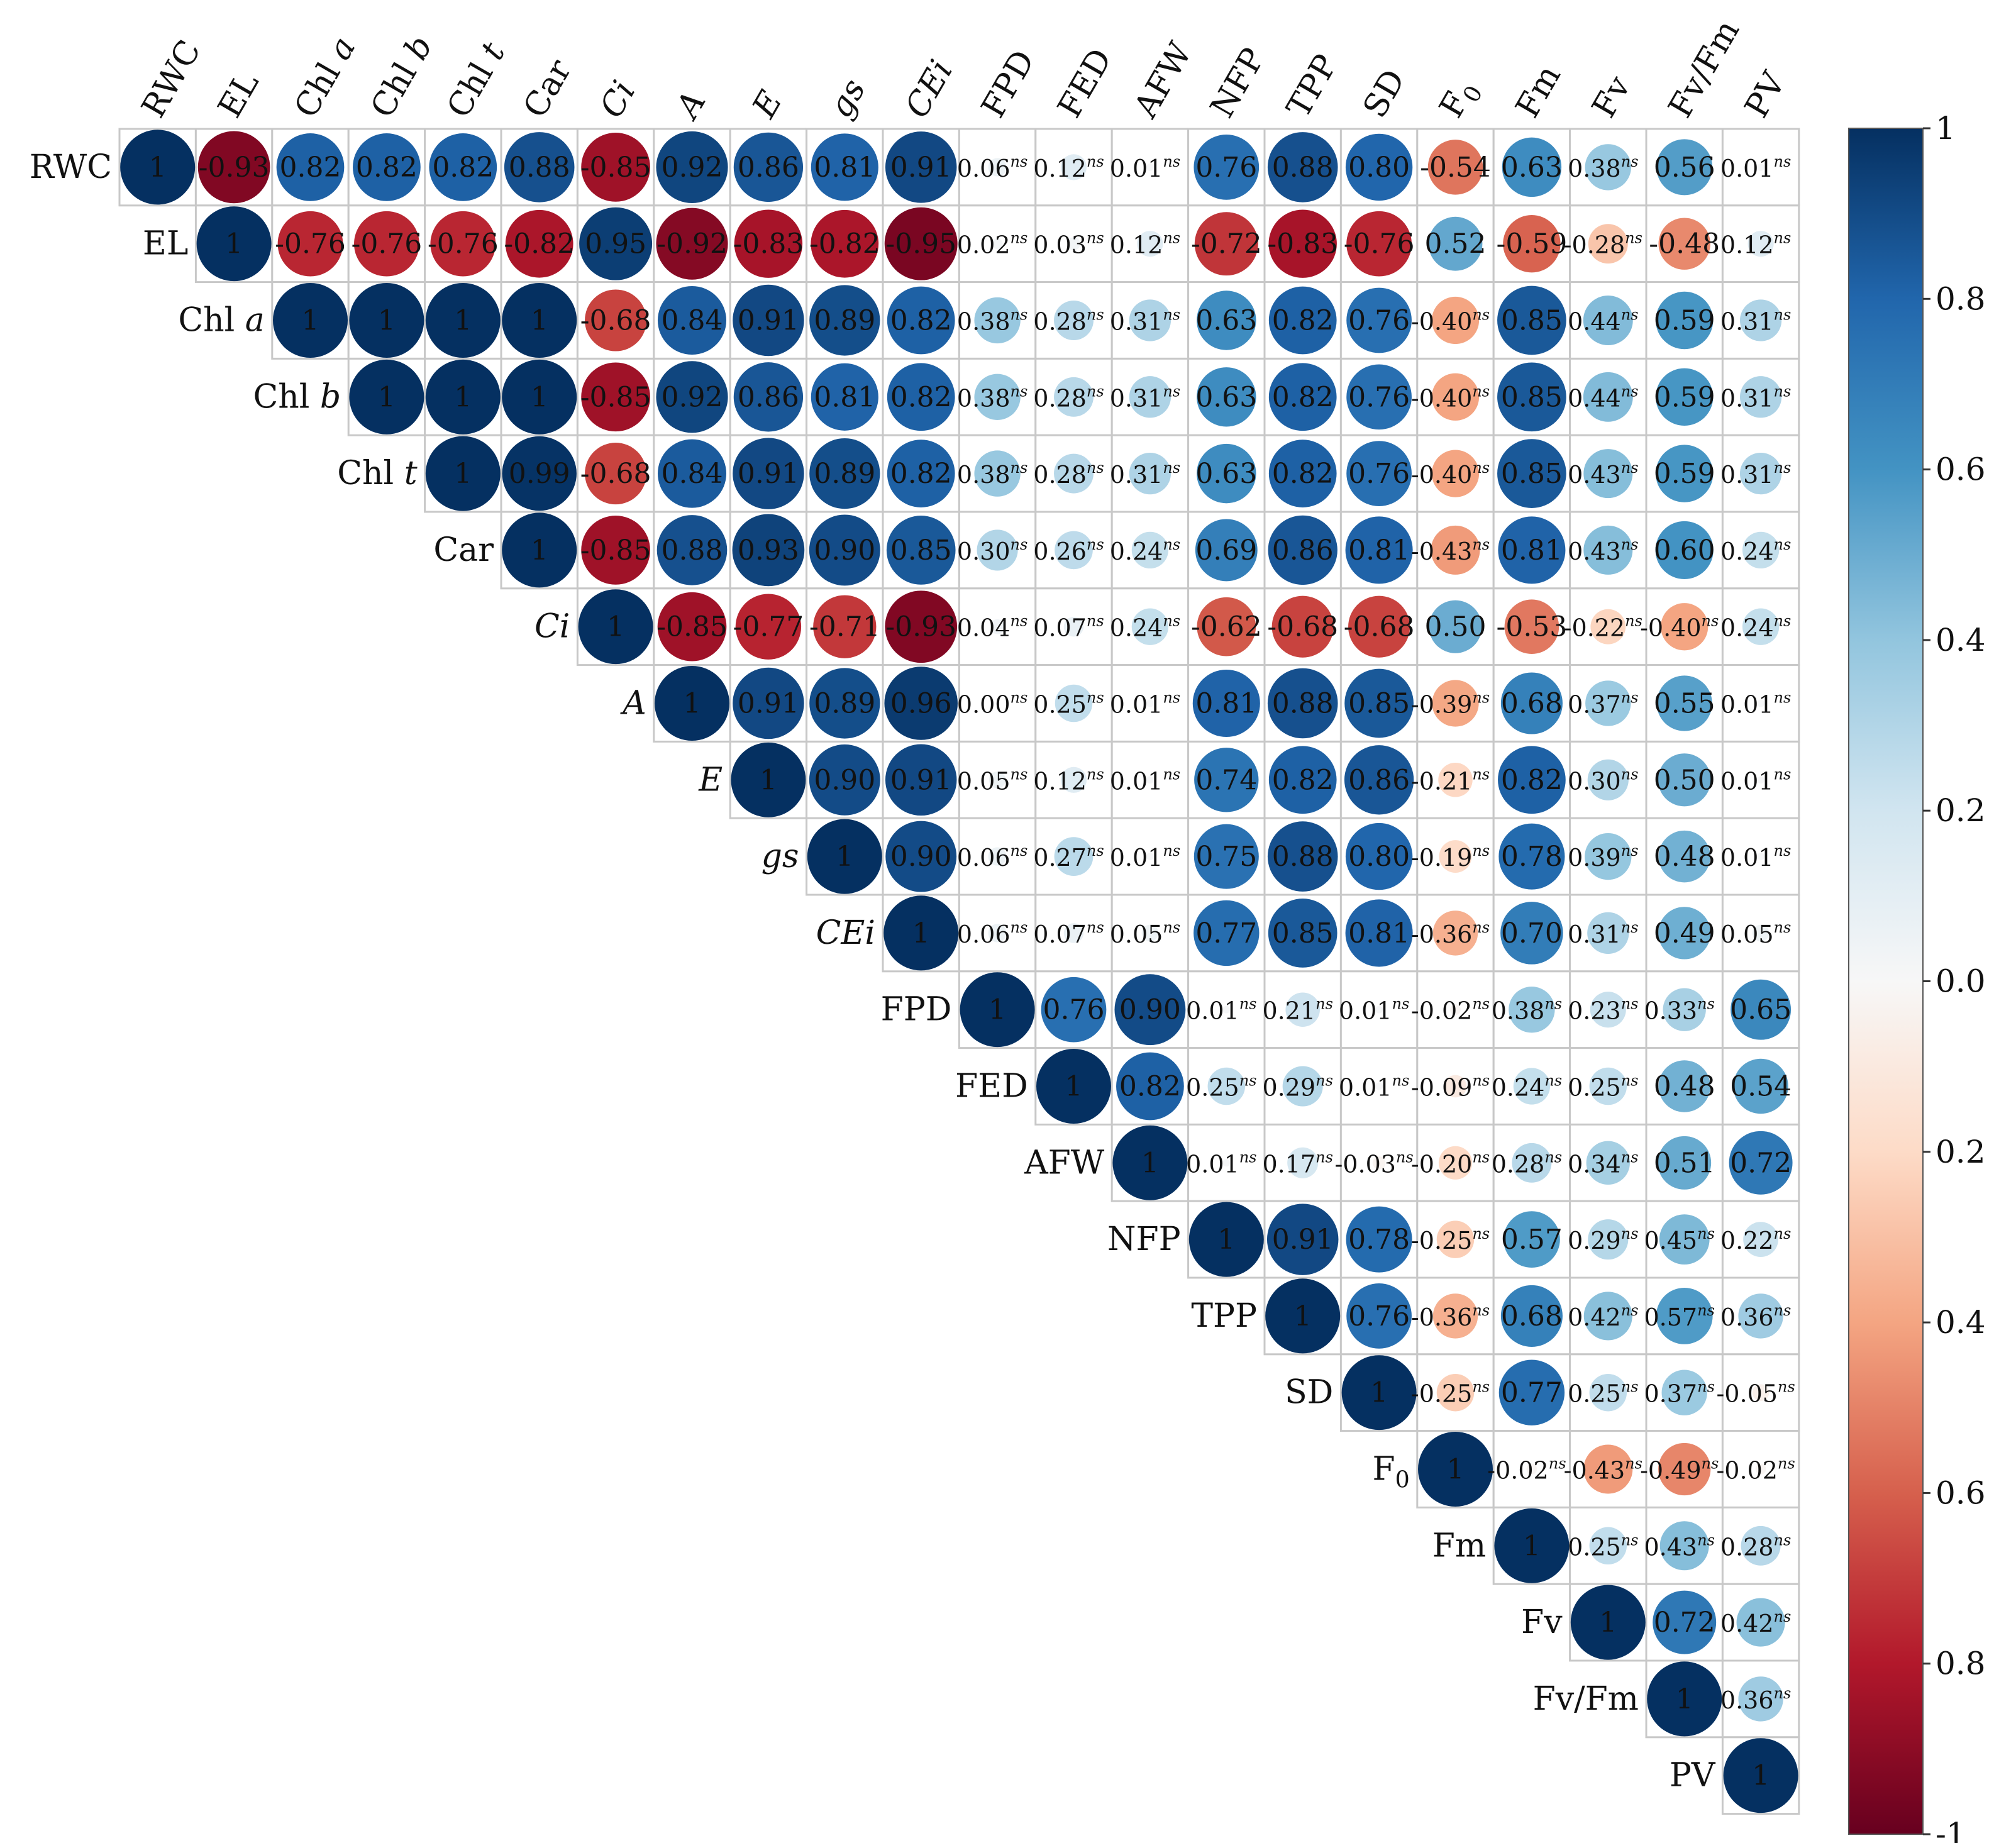 The width and height of the screenshot is (2016, 1843). What do you see at coordinates (615, 244) in the screenshot?
I see `correlation-value-label: 0.95` at bounding box center [615, 244].